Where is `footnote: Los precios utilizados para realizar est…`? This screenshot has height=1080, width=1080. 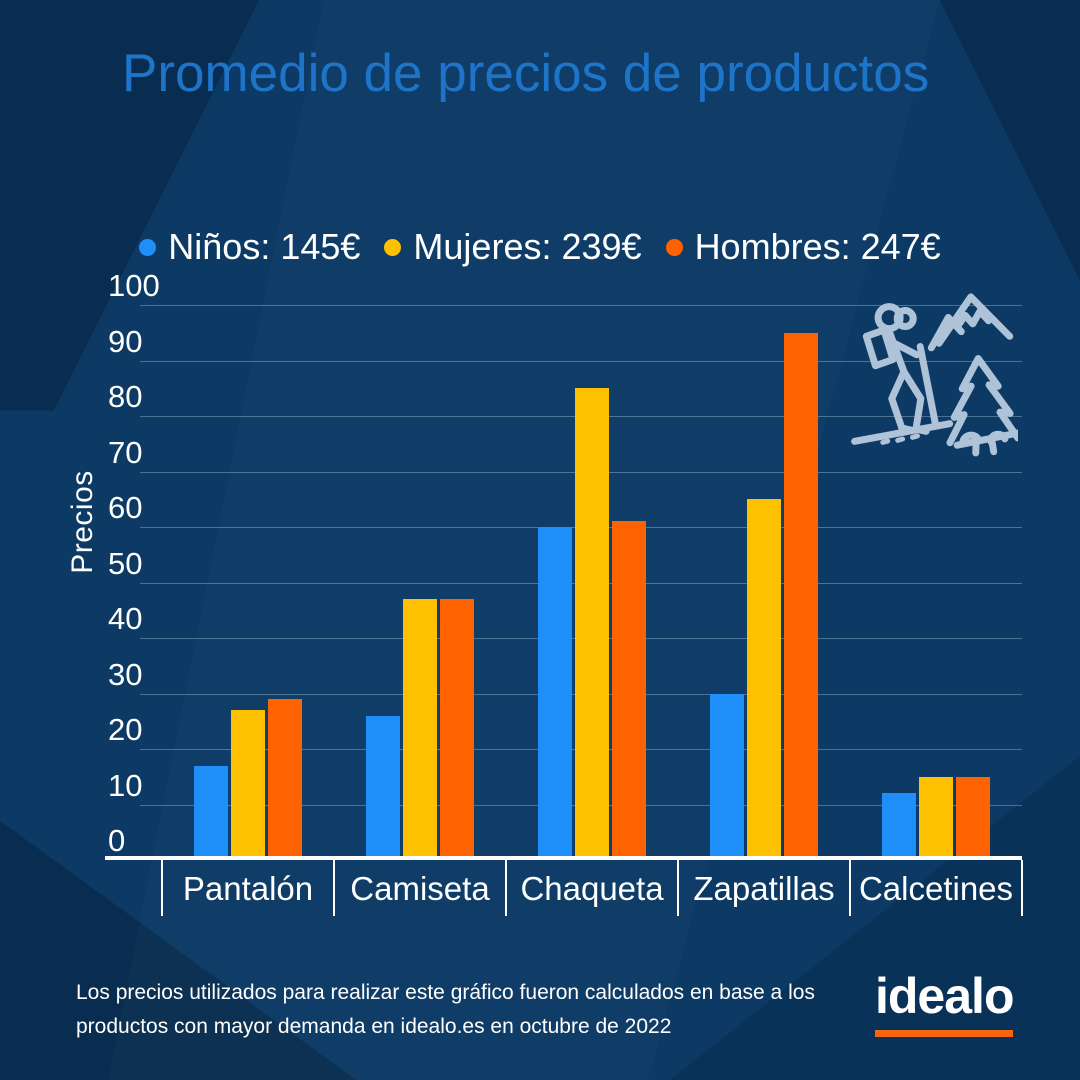
footnote: Los precios utilizados para realizar est… is located at coordinates (445, 1010).